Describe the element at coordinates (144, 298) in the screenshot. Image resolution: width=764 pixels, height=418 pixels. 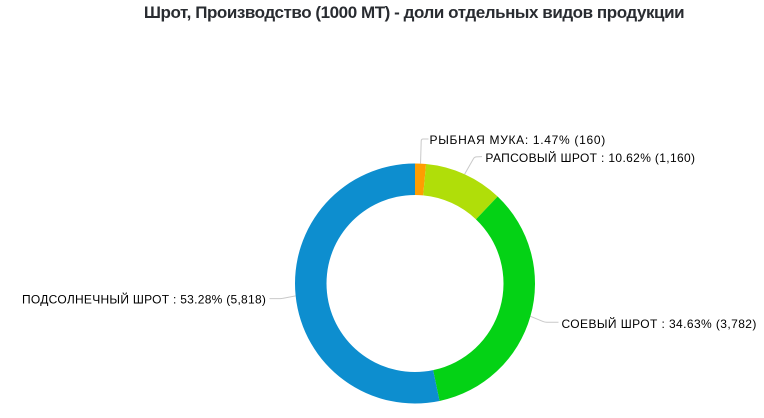
I see `svg-text:ПОДСОЛНЕЧНЫЙ ШРОТ : 53.28% (5,: ПОДСОЛНЕЧНЫЙ ШРОТ : 53.28% (5,818)` at that location.